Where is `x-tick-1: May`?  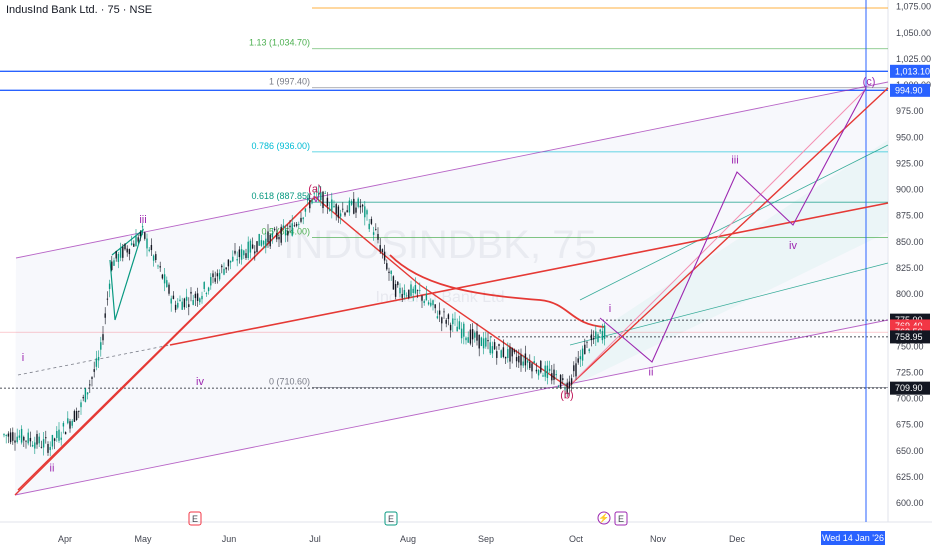
x-tick-1: May is located at coordinates (143, 539).